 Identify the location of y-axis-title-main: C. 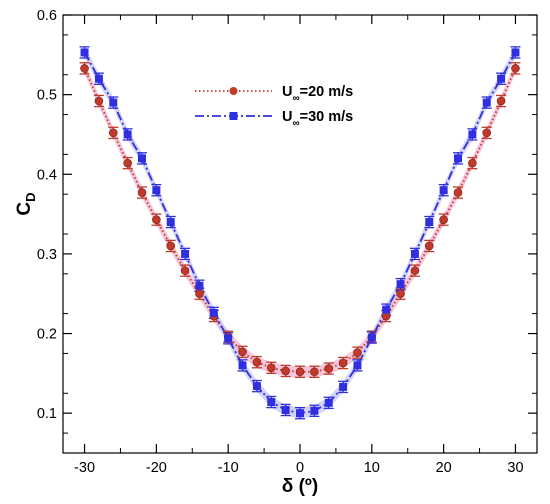
(24, 209).